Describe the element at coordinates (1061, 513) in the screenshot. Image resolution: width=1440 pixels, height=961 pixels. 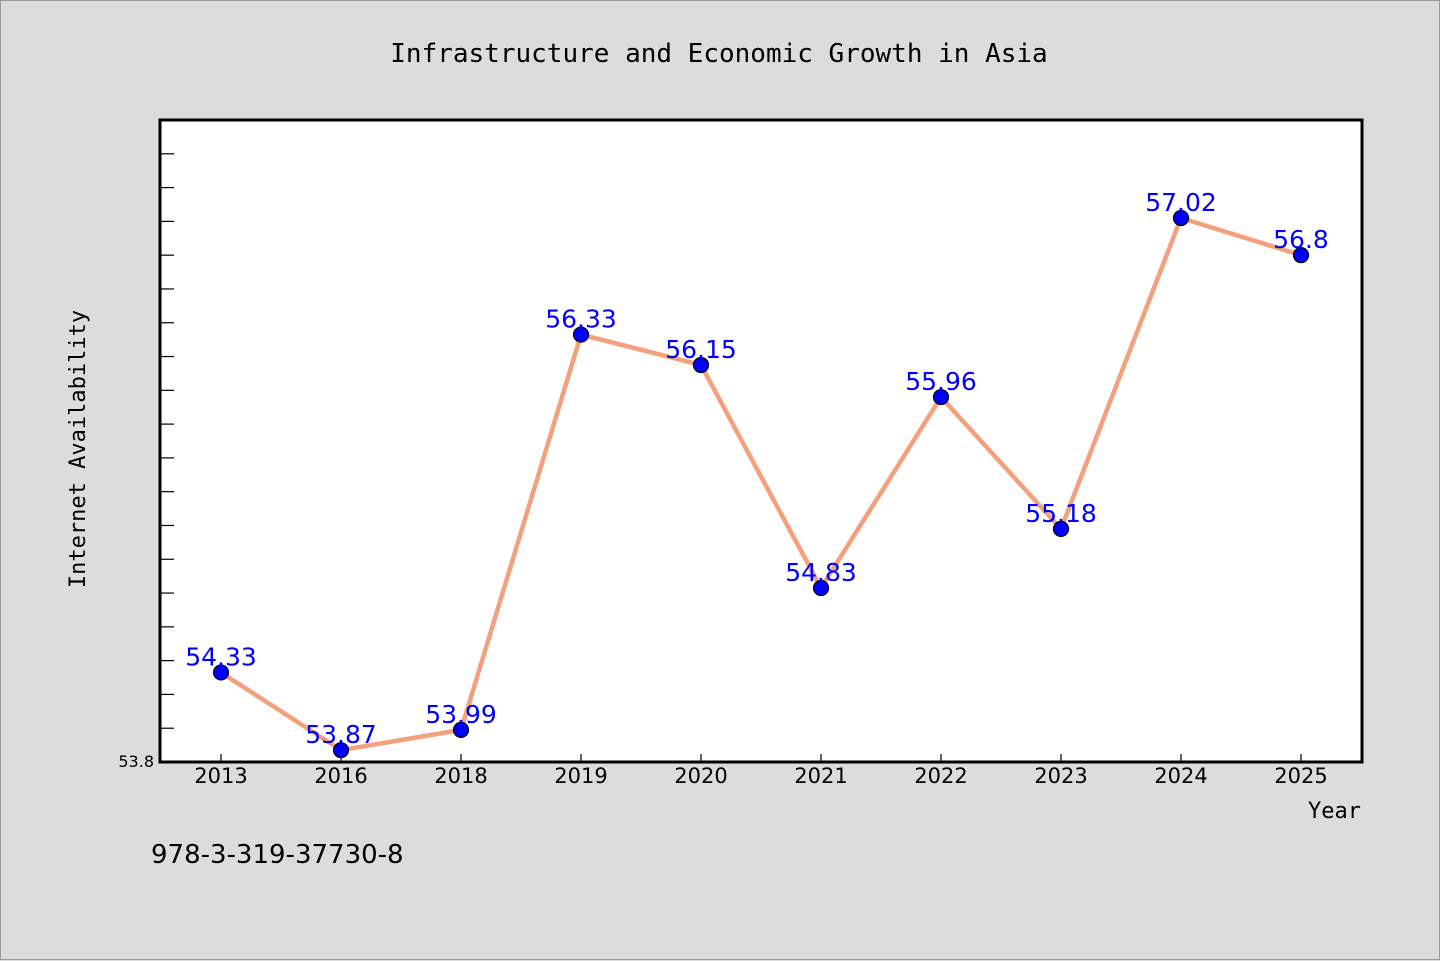
I see `data-label: 55.18` at that location.